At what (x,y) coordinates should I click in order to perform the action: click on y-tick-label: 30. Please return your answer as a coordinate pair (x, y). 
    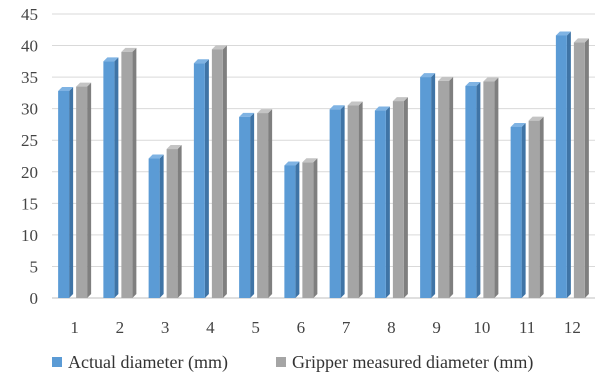
    Looking at the image, I should click on (29, 109).